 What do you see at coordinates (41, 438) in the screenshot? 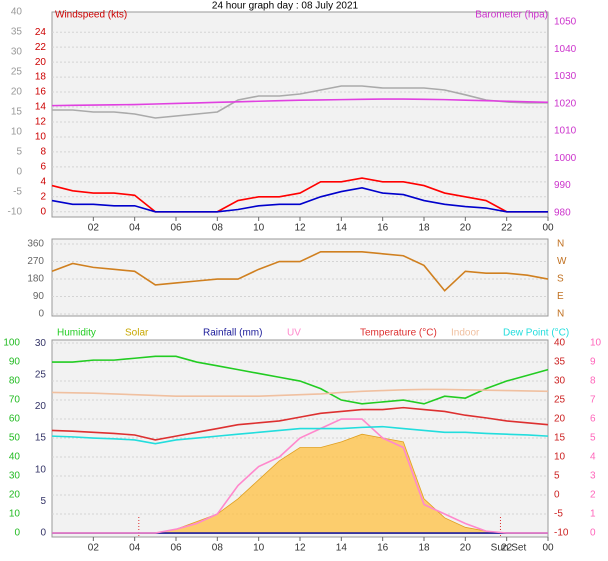
I see `y4-tick-label: 15` at bounding box center [41, 438].